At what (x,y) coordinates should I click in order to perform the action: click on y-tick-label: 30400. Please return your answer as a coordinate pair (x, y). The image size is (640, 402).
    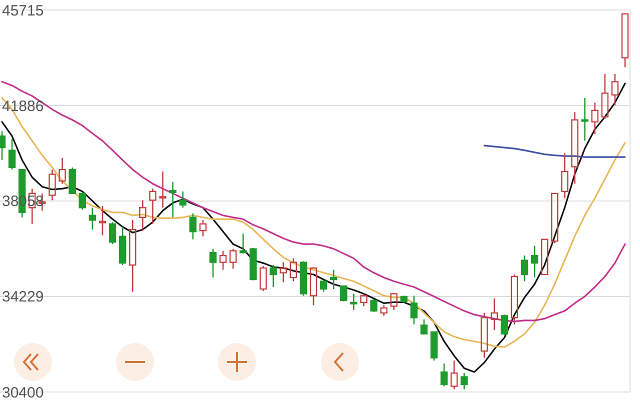
    Looking at the image, I should click on (23, 393).